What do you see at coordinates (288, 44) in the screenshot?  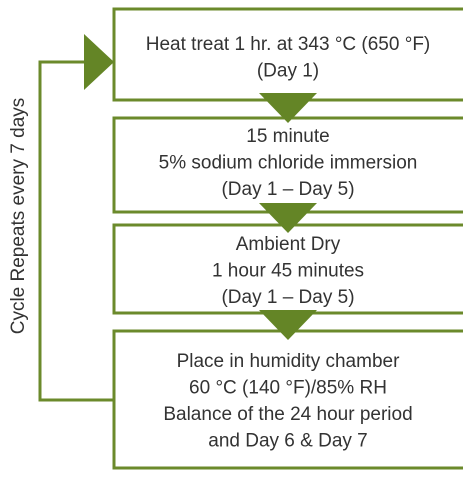 I see `step-text: Heat treat 1 hr. at 343 °C (650 °F)` at bounding box center [288, 44].